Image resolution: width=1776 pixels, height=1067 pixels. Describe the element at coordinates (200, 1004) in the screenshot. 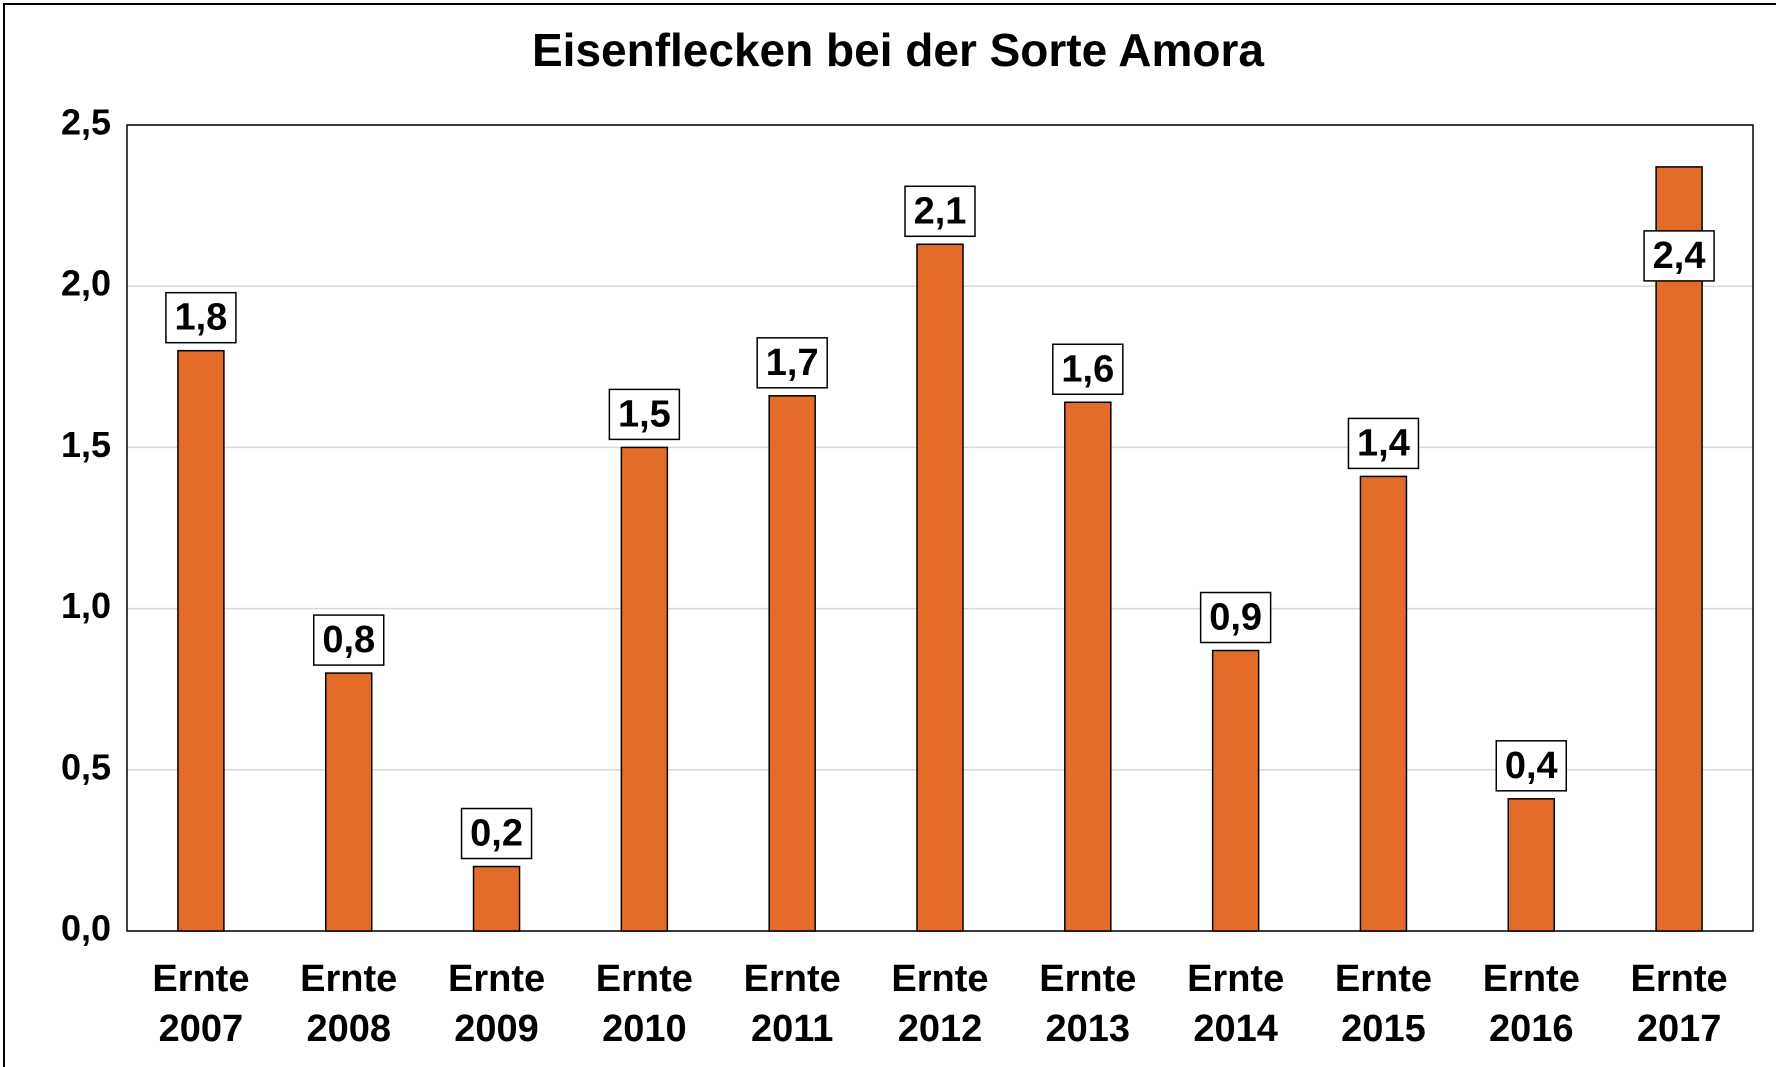

I see `x-tick-label: Ernte 2007` at that location.